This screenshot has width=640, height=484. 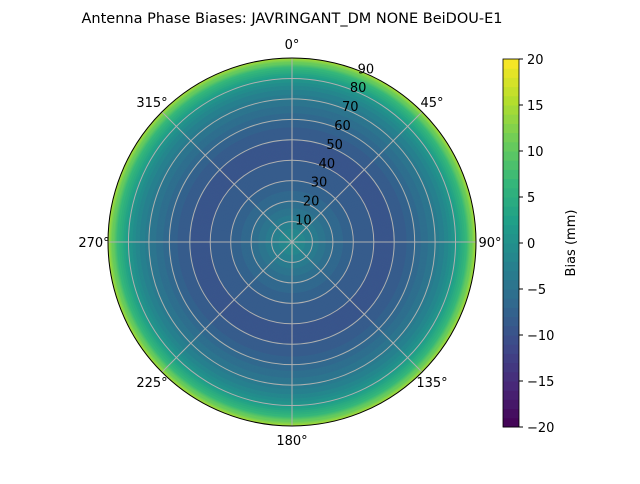 What do you see at coordinates (571, 243) in the screenshot?
I see `colorbar-label: Bias (mm)` at bounding box center [571, 243].